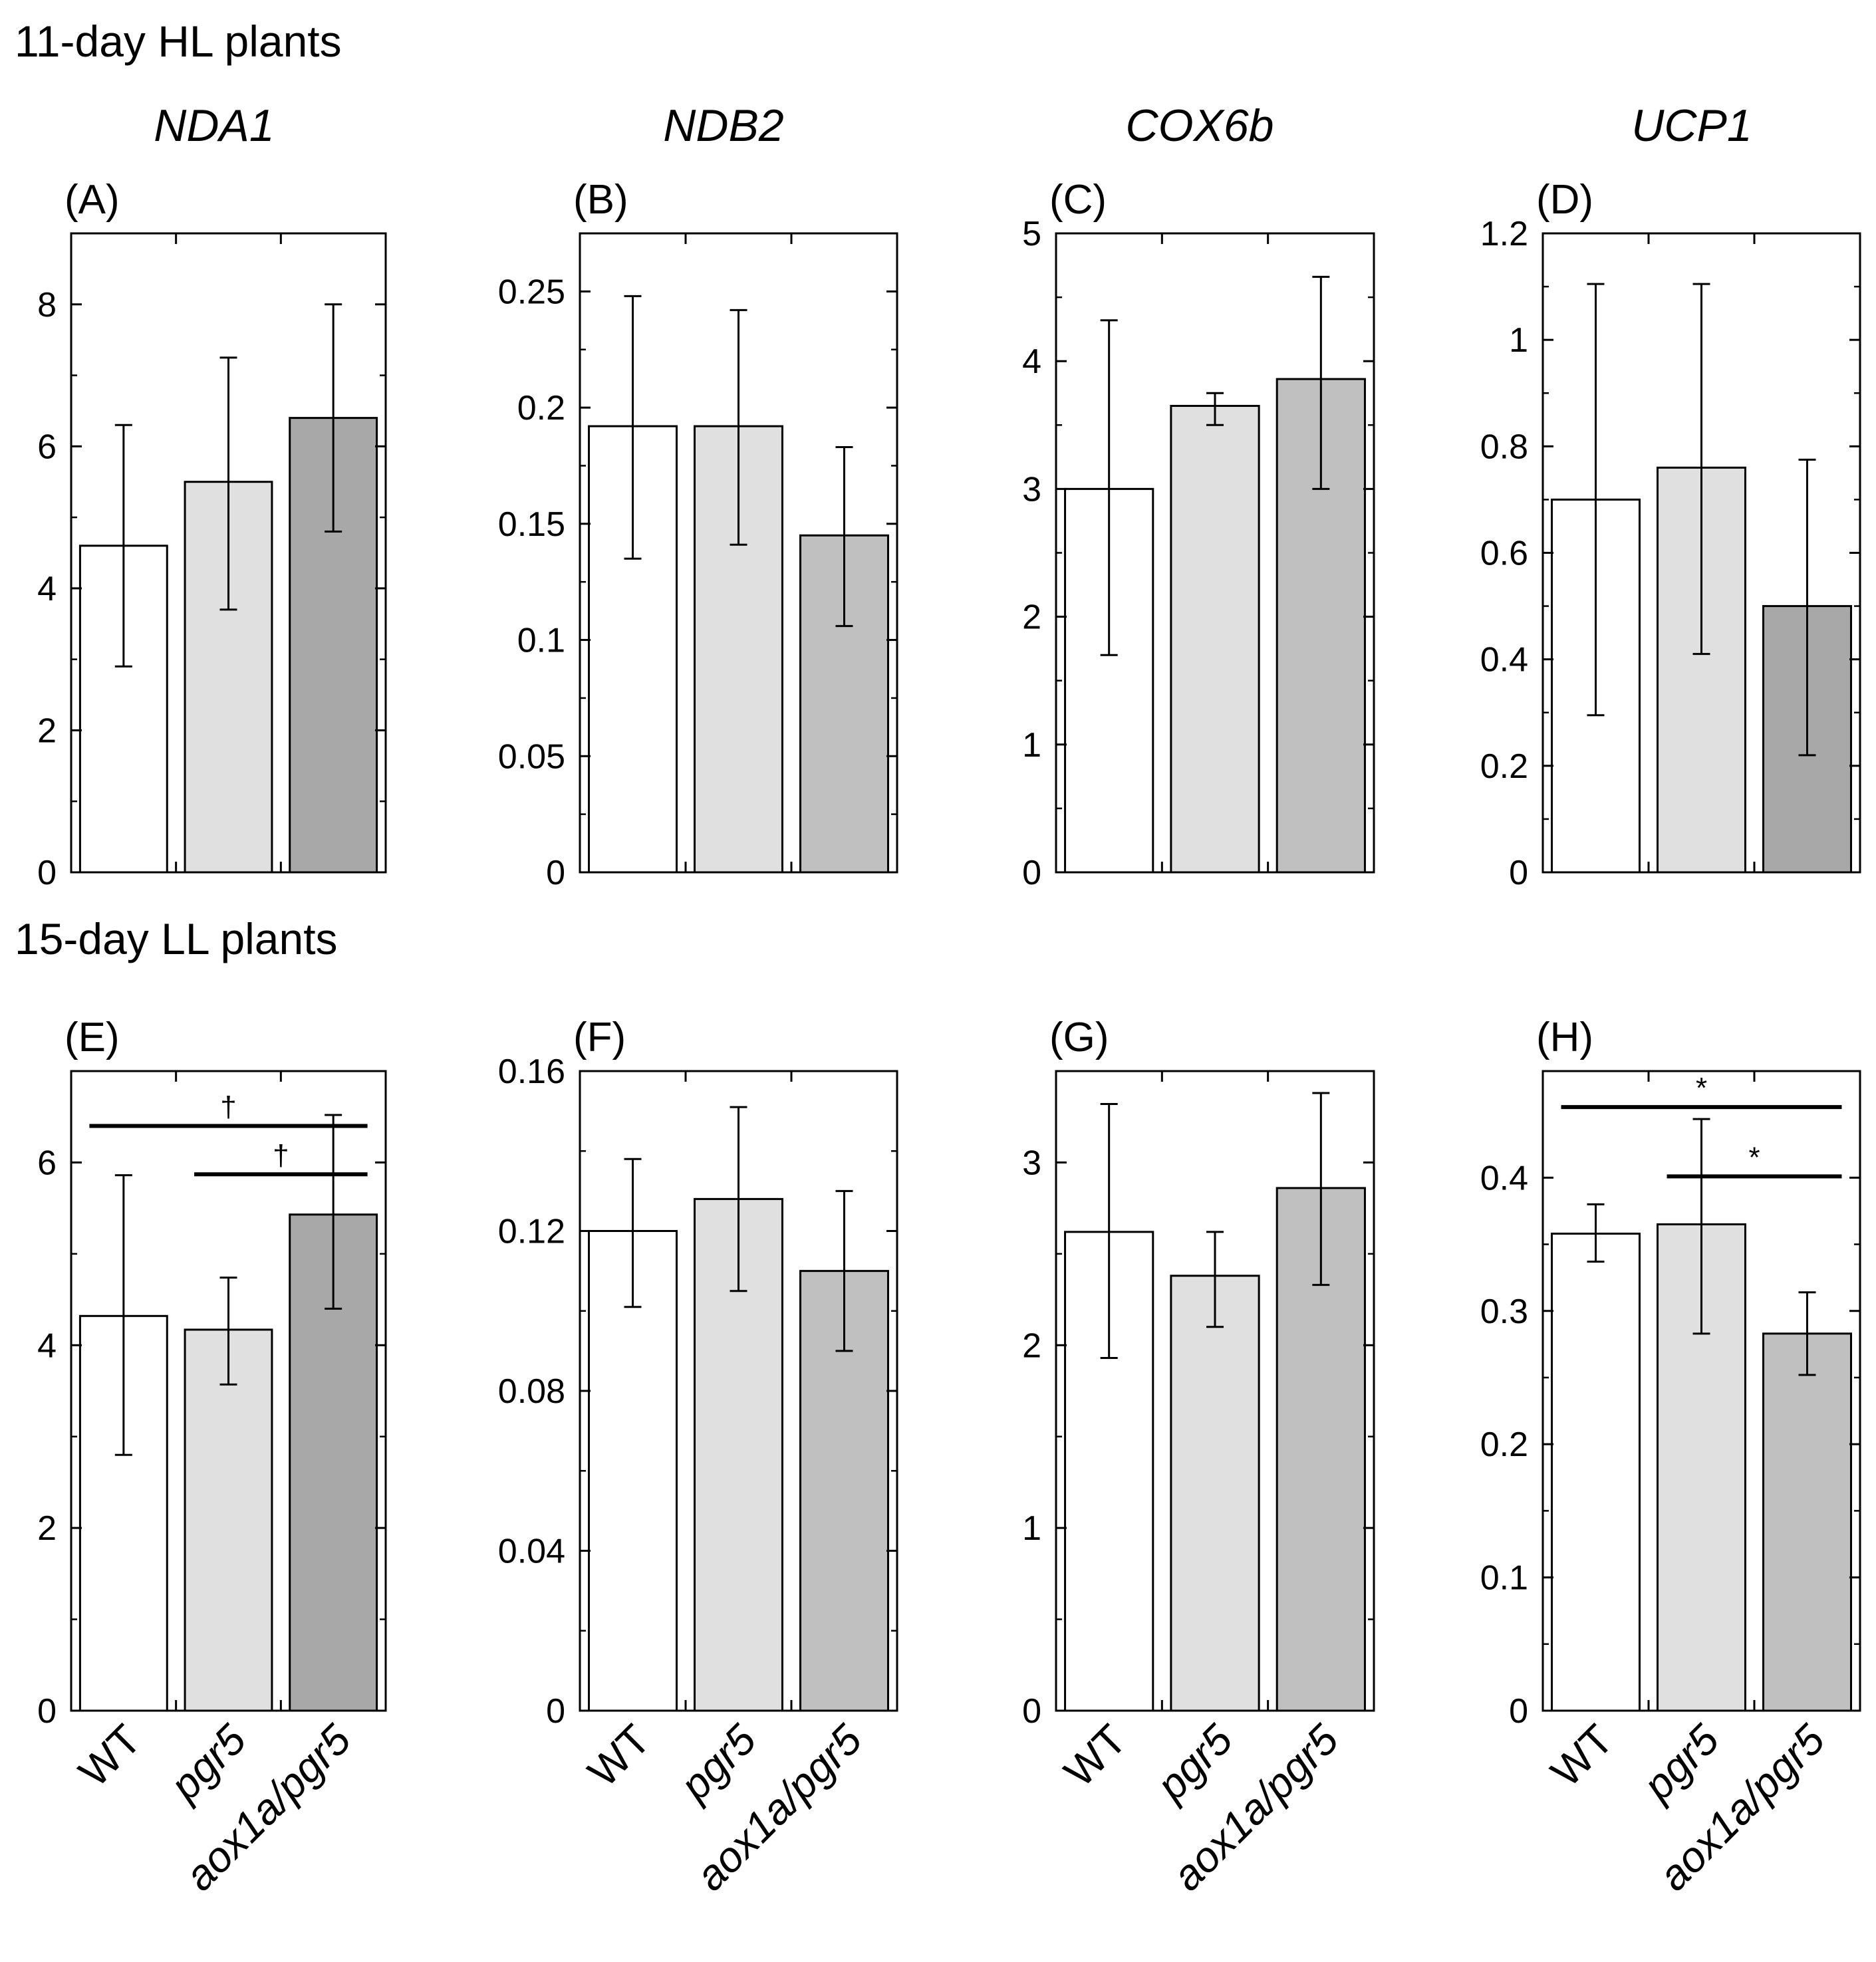 This screenshot has height=1962, width=1876. I want to click on y-tick-label: 0.6, so click(1504, 554).